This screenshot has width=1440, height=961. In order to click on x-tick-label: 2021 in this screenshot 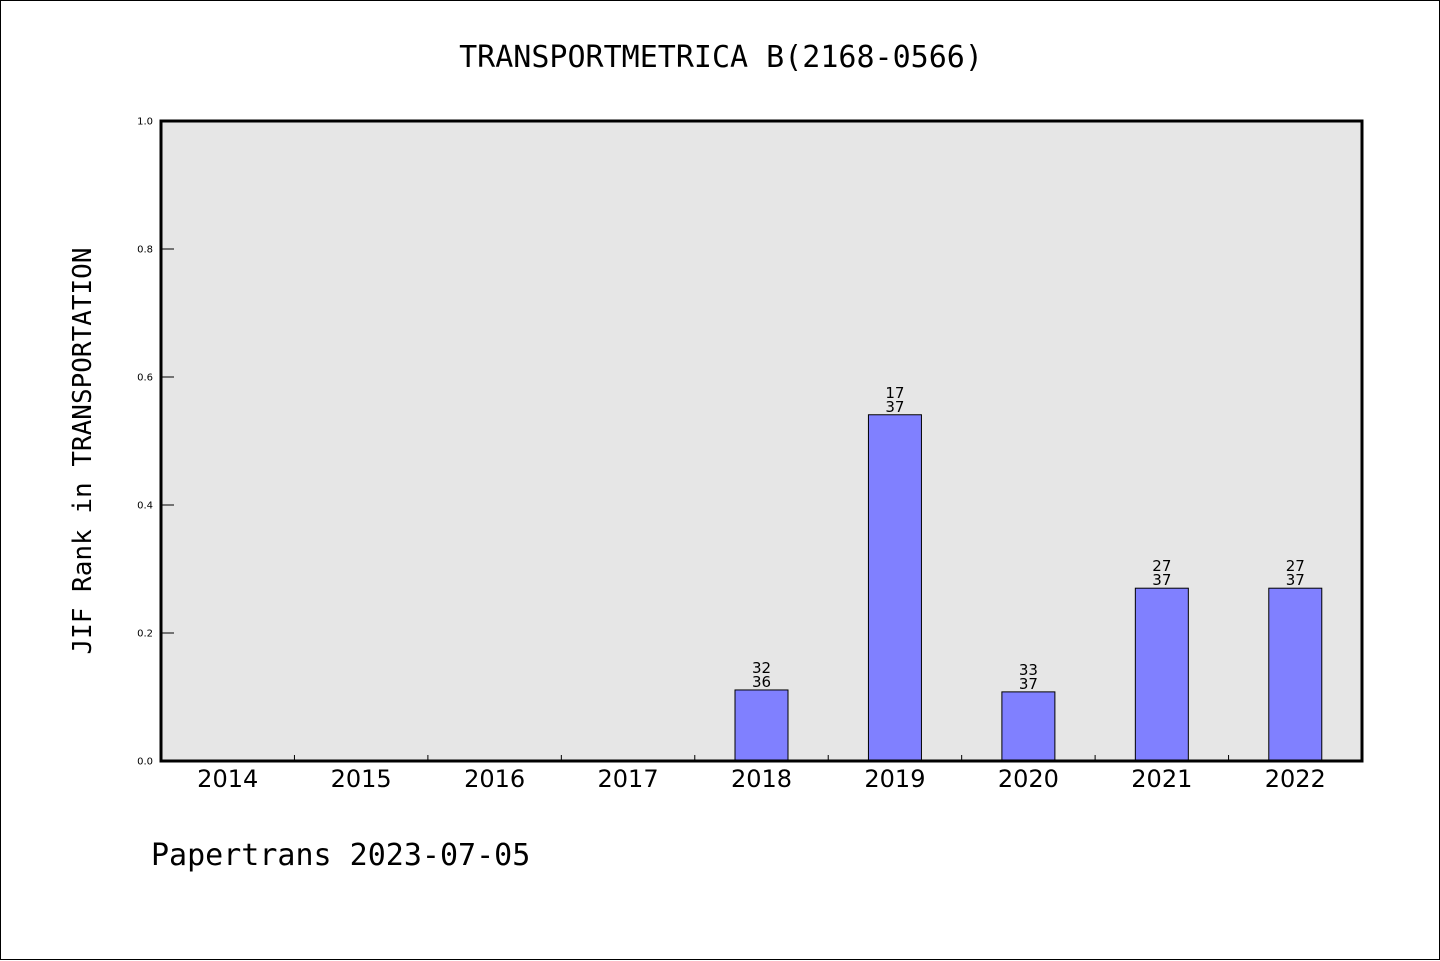, I will do `click(1161, 779)`.